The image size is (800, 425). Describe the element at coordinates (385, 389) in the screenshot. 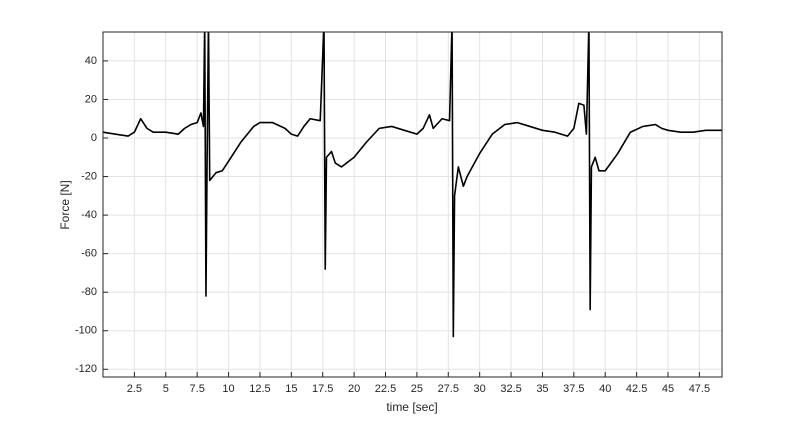

I see `x-tick-label: 22.5` at that location.